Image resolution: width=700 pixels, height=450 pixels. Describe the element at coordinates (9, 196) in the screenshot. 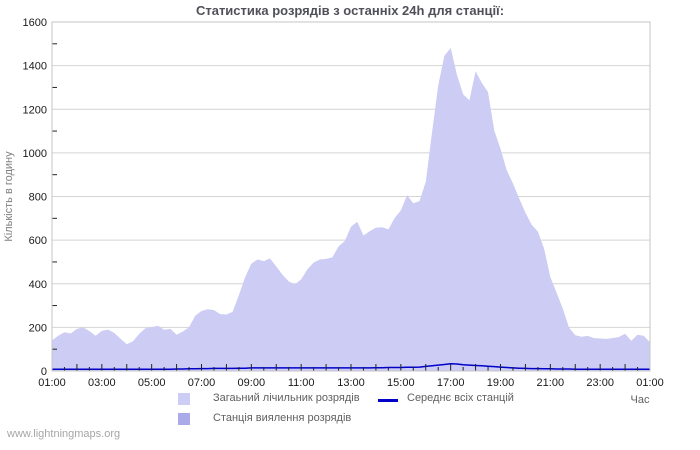

I see `y-axis-title: Кількість в годину` at that location.